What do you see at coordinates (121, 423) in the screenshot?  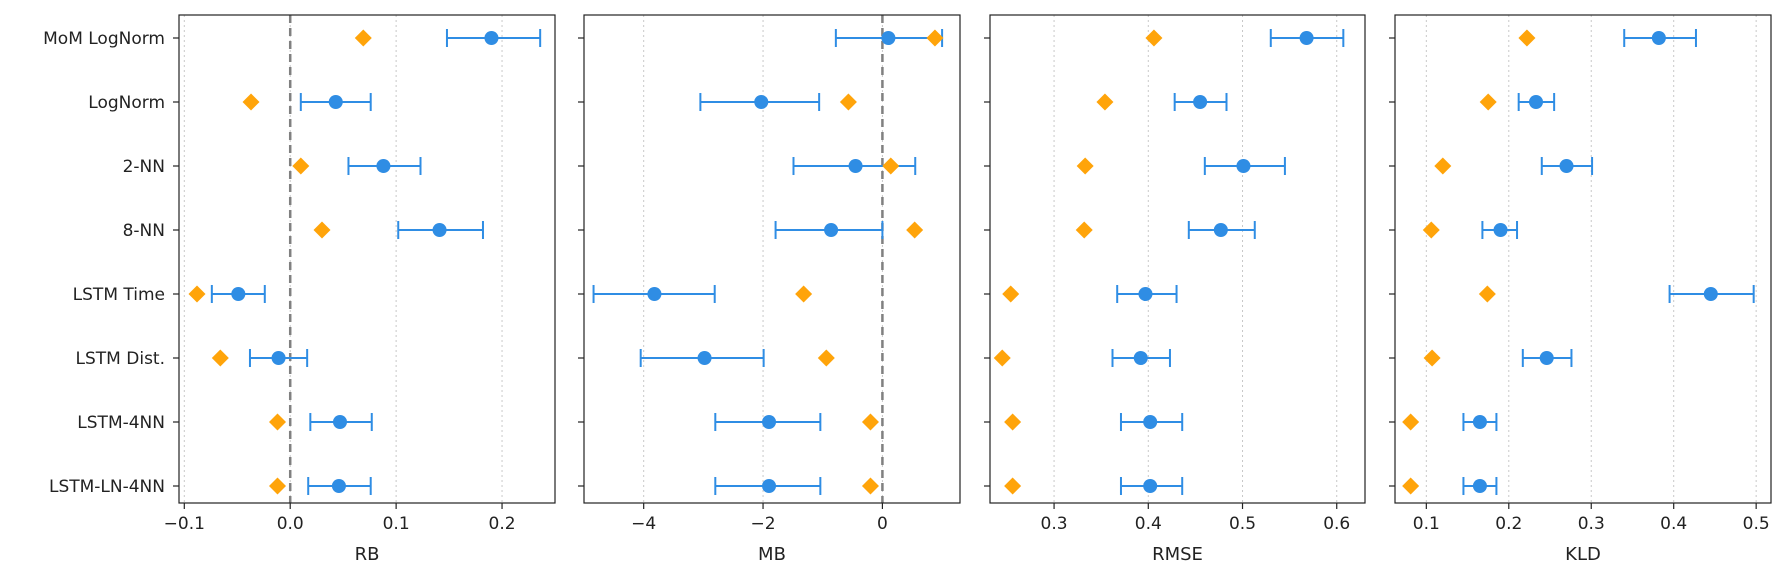 I see `y-tick-label: LSTM-4NN` at bounding box center [121, 423].